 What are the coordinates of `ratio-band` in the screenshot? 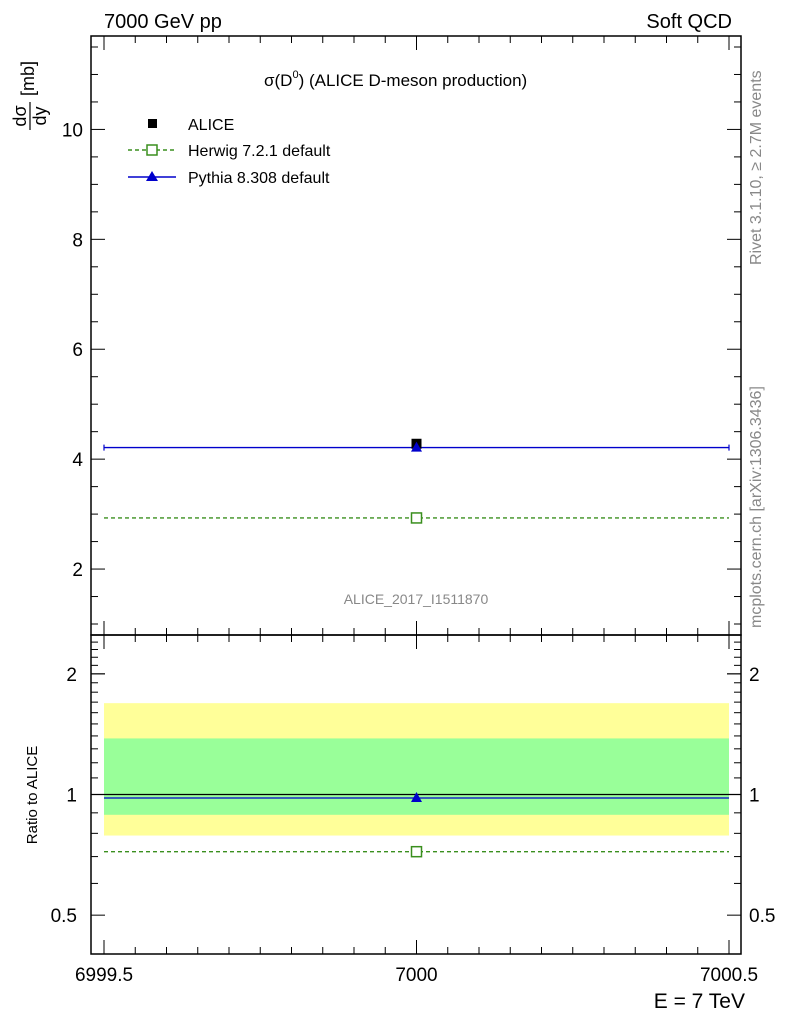 It's located at (416, 776).